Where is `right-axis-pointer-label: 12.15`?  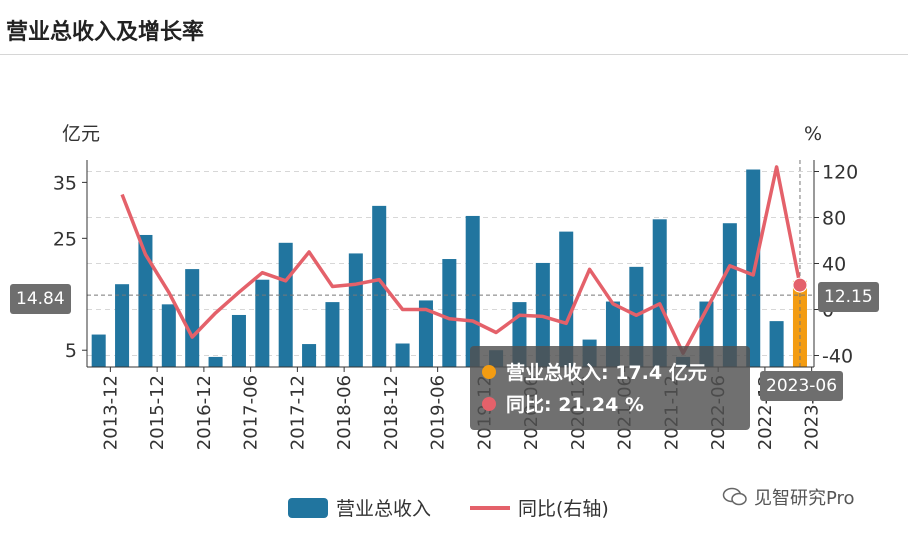
right-axis-pointer-label: 12.15 is located at coordinates (848, 297).